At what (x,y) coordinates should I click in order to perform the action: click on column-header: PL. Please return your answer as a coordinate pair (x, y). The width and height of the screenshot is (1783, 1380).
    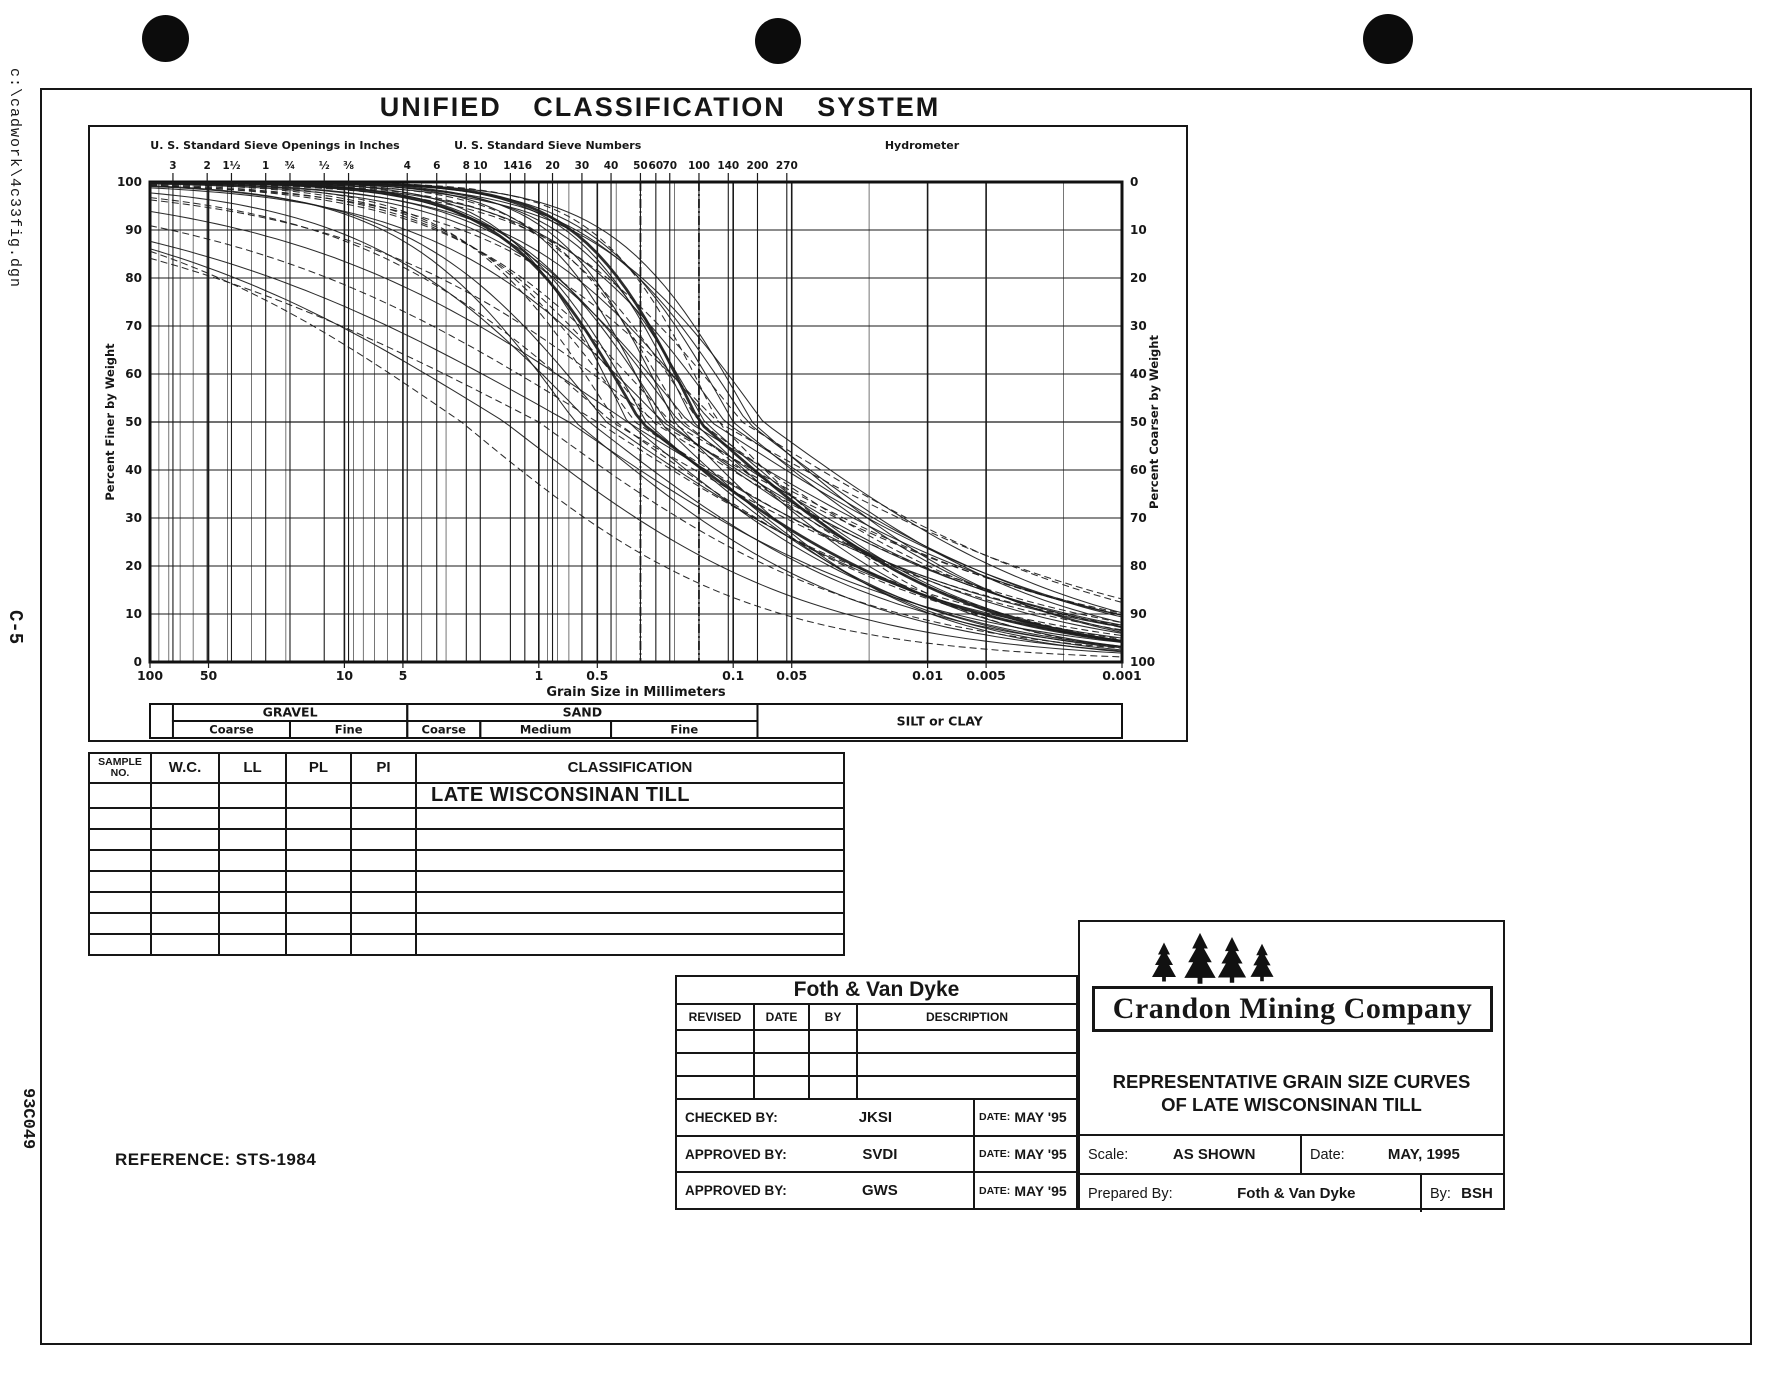
    Looking at the image, I should click on (318, 768).